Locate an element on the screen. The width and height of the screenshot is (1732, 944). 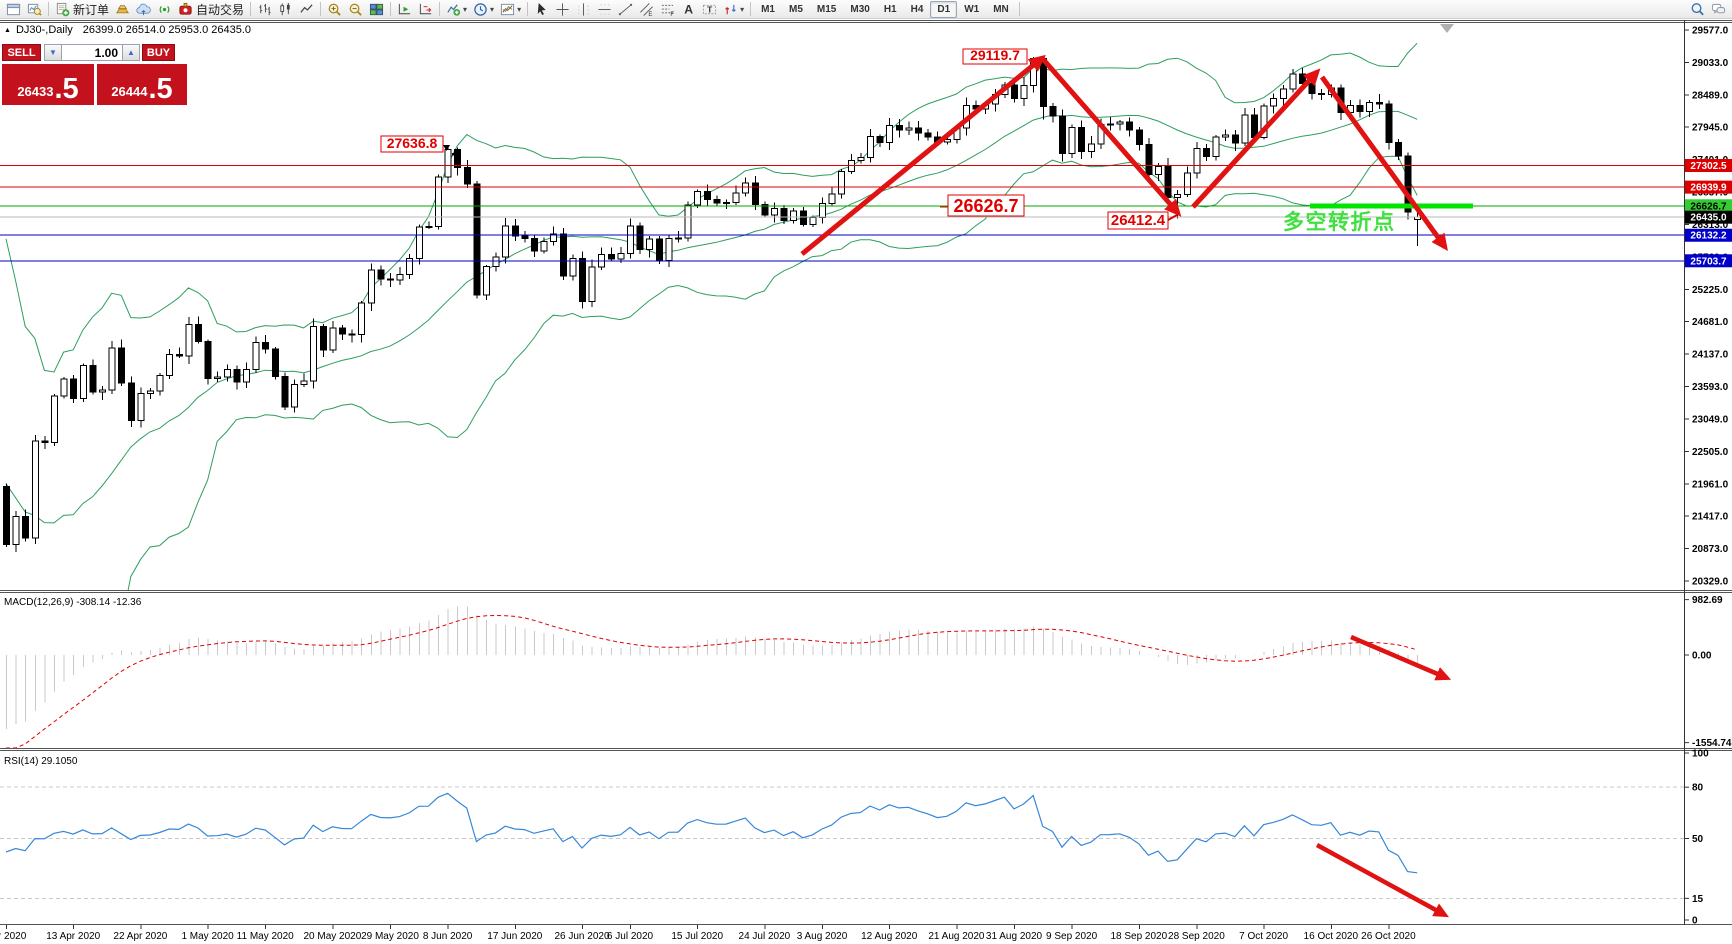
zoom-in-button is located at coordinates (334, 9).